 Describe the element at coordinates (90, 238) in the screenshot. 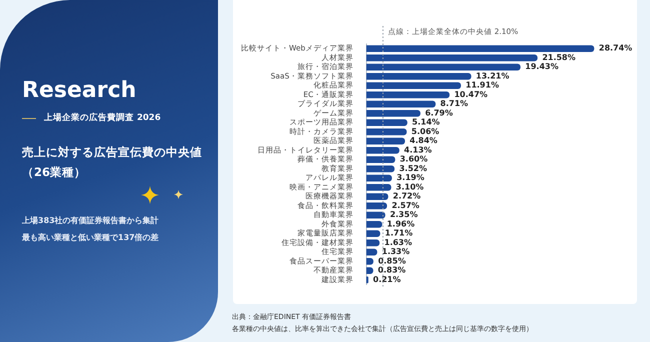

I see `text: 最も高い業種と低い業種で137倍の差` at that location.